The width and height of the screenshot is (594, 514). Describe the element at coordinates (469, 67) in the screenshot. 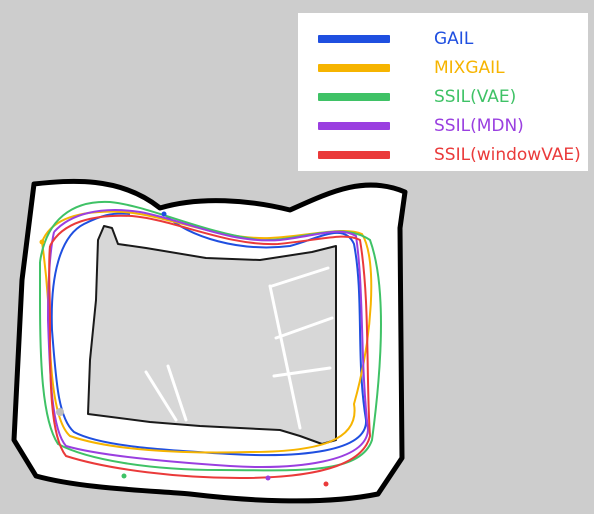

I see `legend-label: MIXGAIL` at that location.